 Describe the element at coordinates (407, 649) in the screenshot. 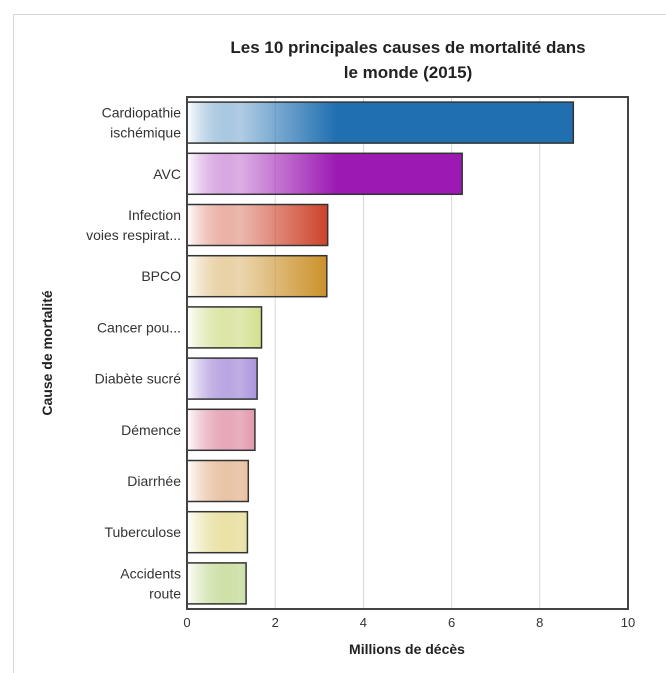

I see `x-axis-title: Millions de décès` at that location.